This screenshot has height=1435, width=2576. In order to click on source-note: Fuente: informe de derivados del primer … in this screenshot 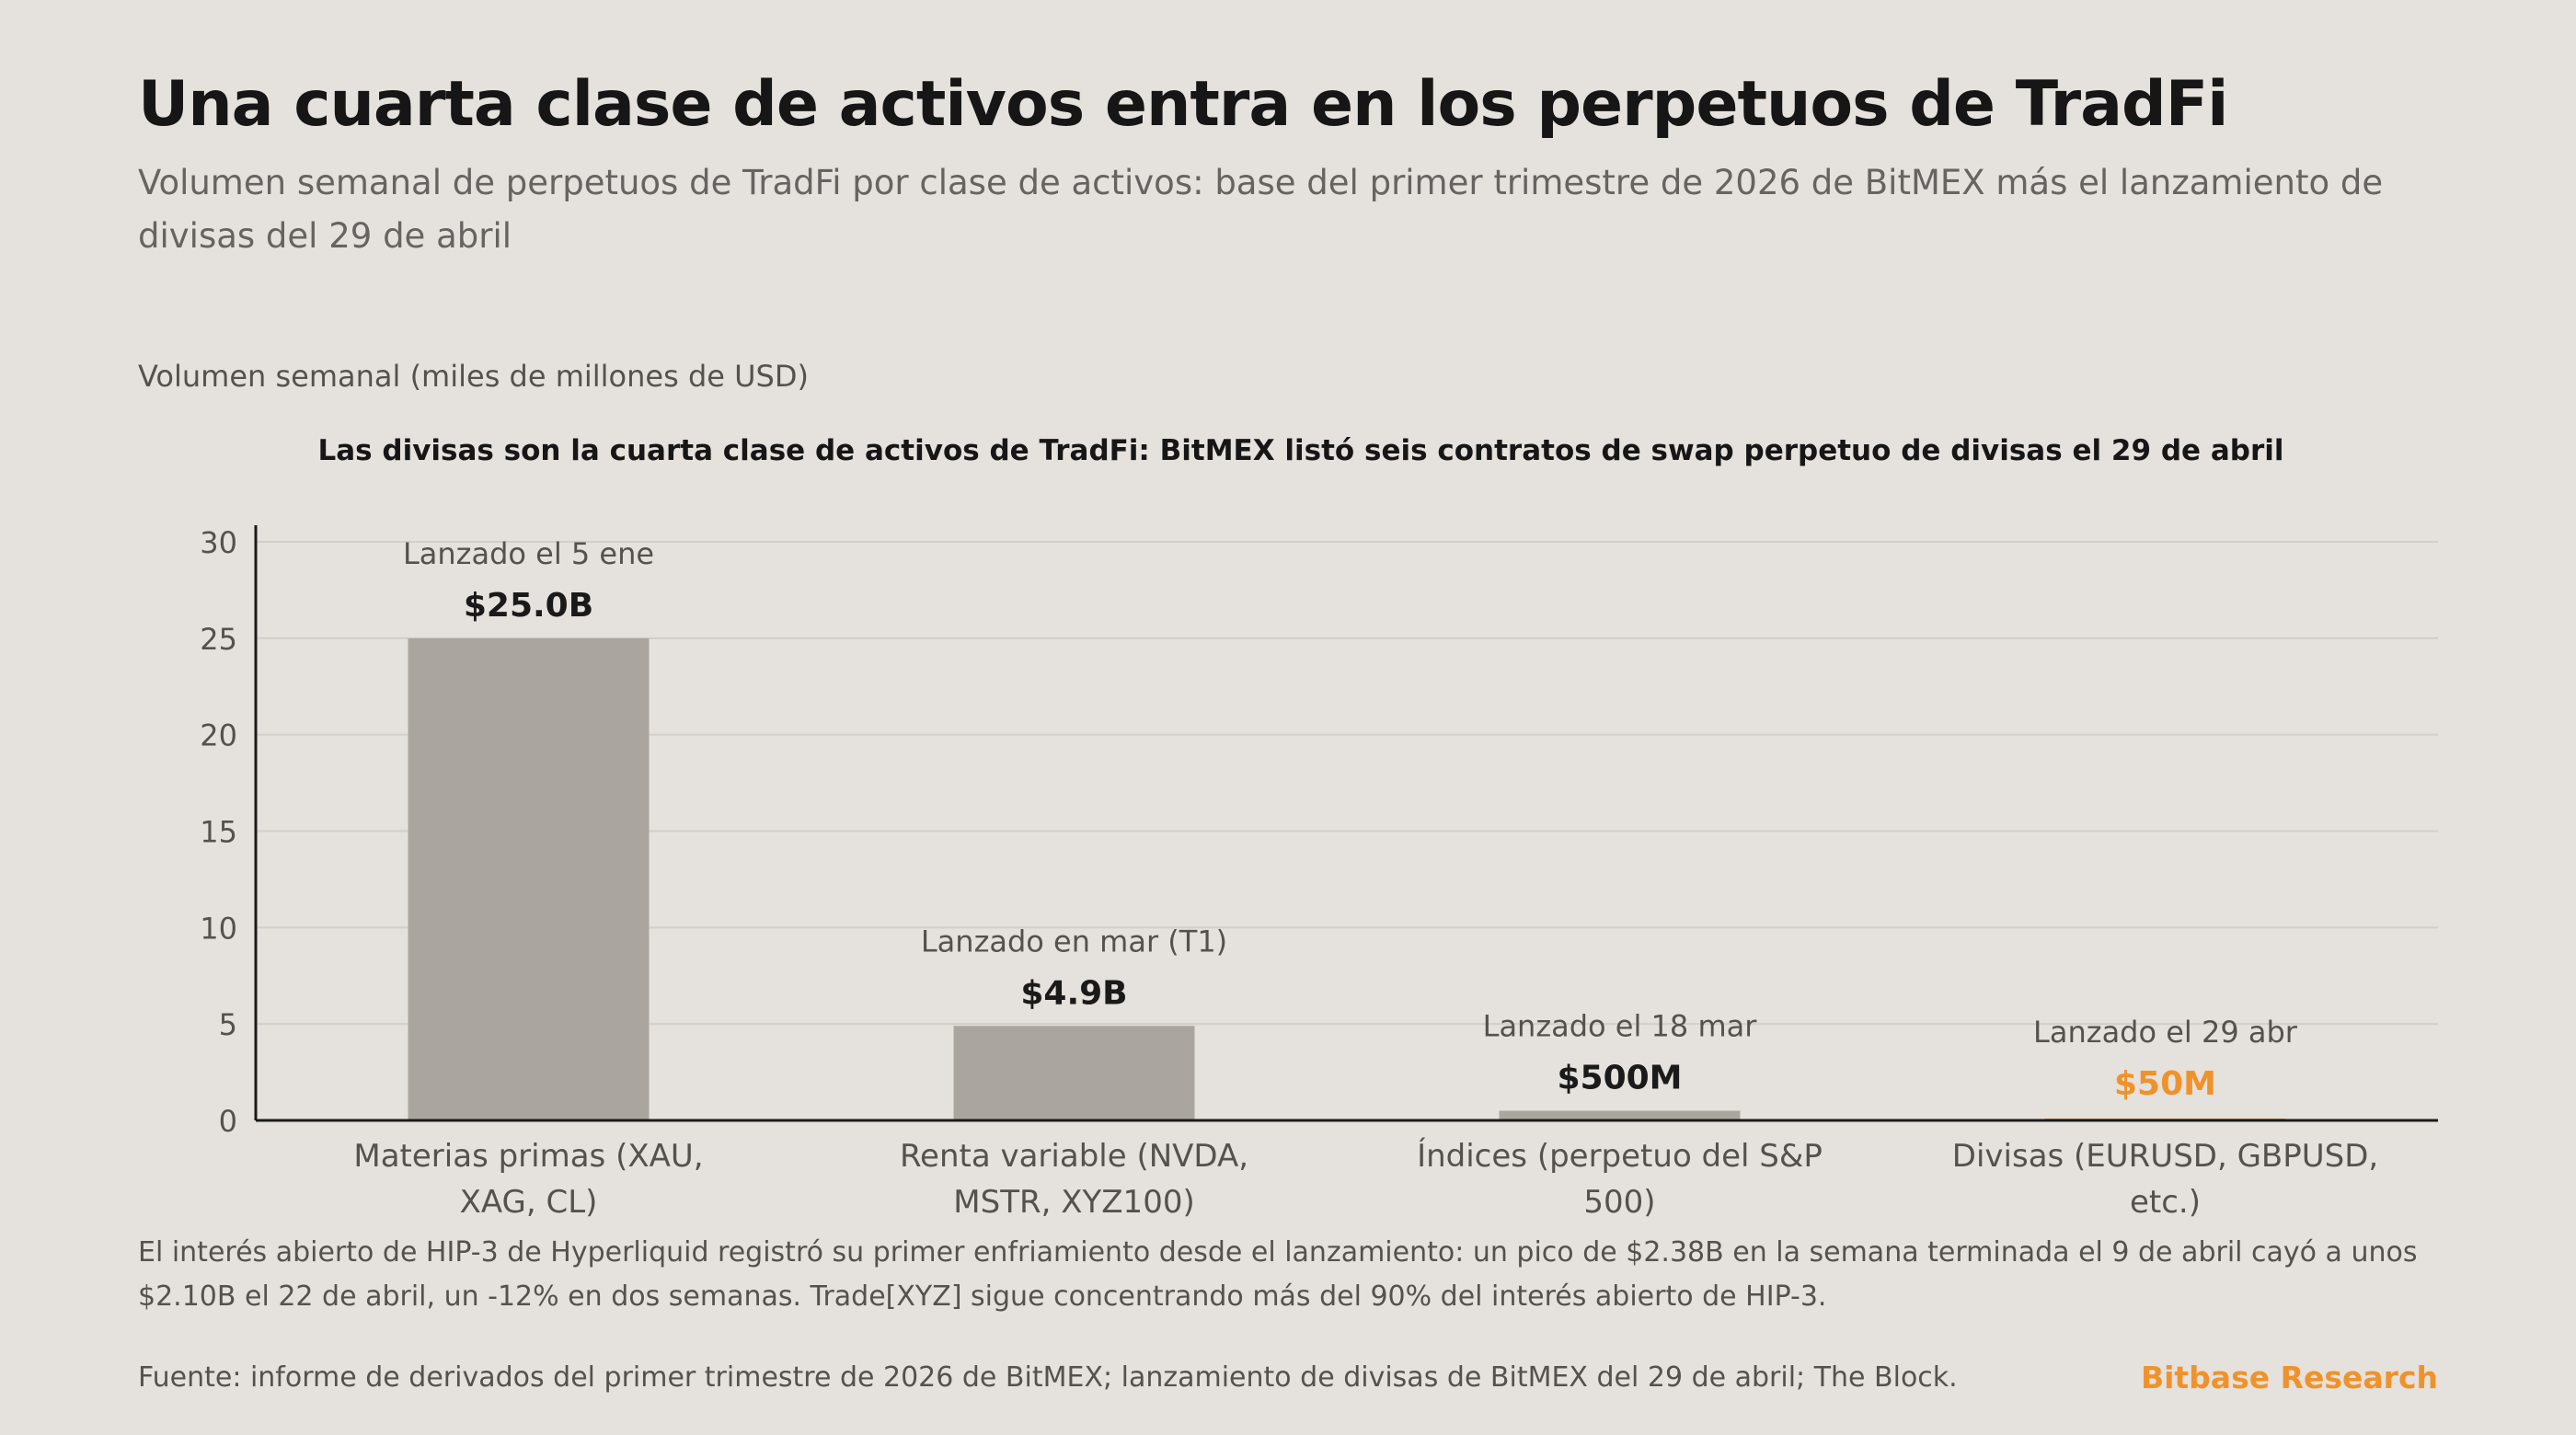, I will do `click(1048, 1377)`.